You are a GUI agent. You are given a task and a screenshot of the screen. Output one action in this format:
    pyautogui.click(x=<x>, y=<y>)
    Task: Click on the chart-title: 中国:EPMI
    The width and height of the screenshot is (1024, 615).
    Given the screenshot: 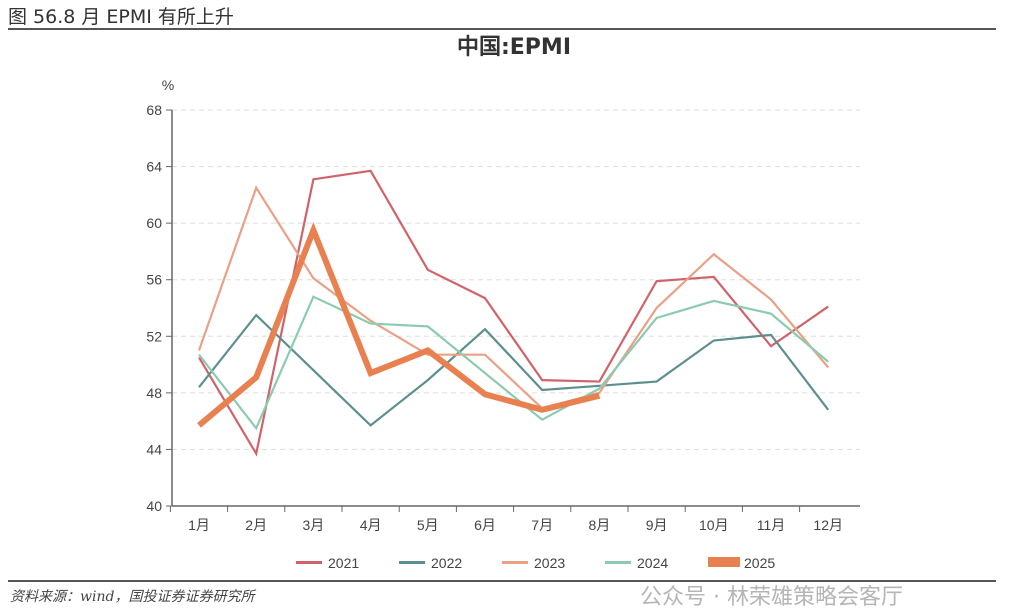 What is the action you would take?
    pyautogui.click(x=514, y=47)
    